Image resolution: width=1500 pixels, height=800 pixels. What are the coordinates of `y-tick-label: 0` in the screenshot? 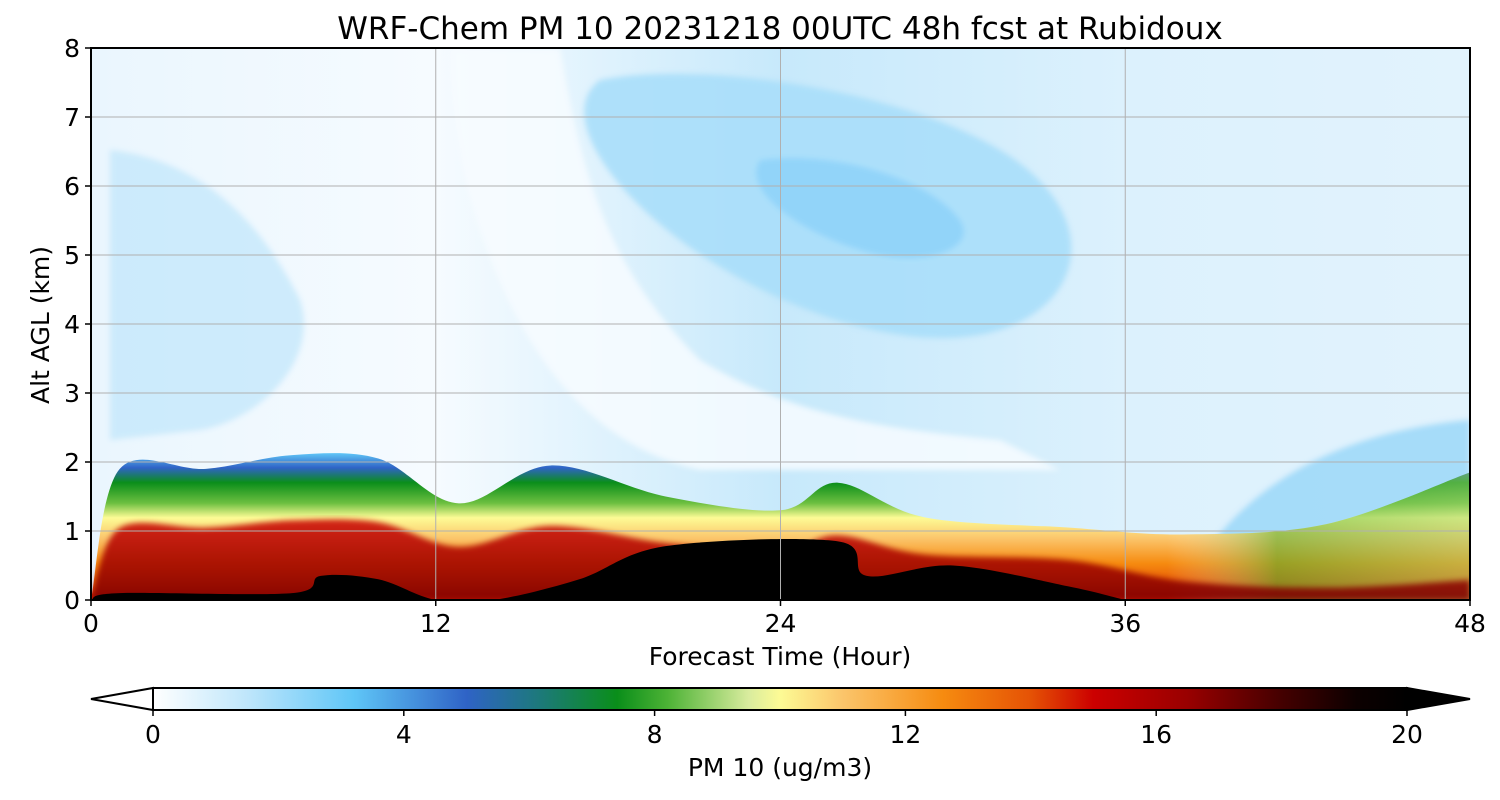 It's located at (72, 600).